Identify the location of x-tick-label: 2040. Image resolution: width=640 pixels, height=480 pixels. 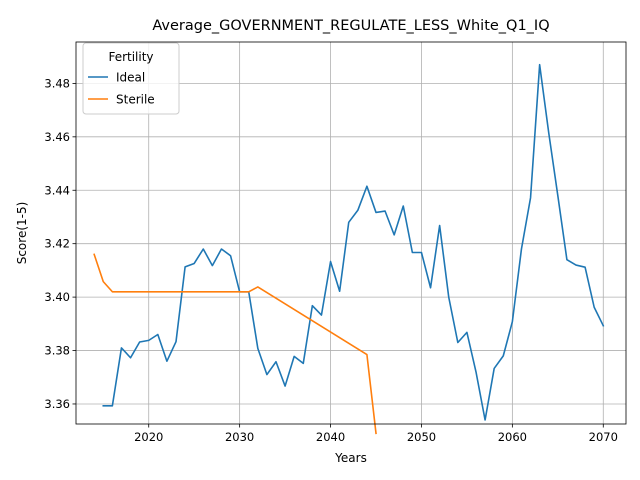
(330, 437).